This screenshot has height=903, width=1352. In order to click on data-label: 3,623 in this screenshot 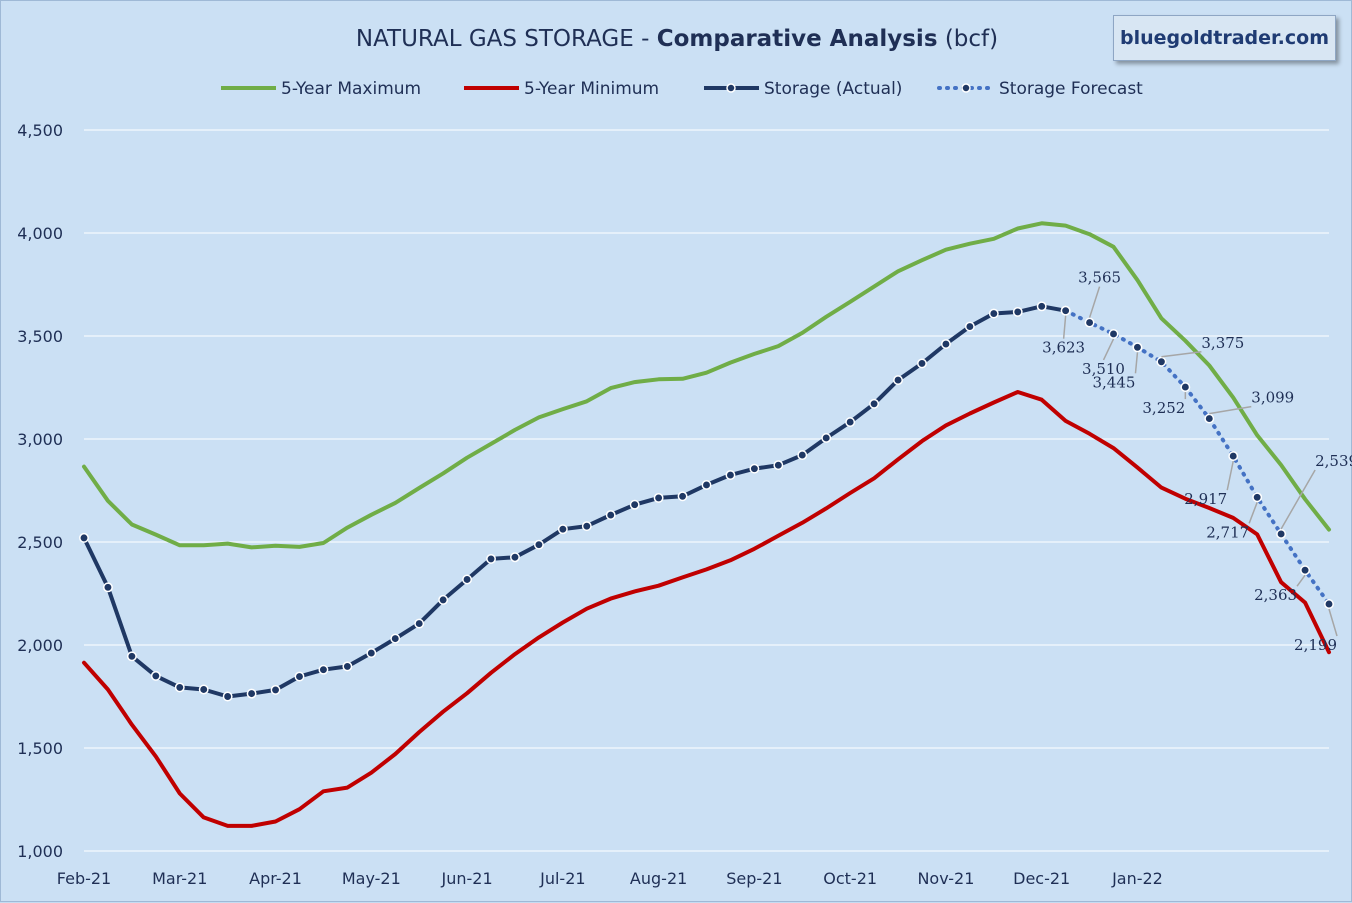, I will do `click(1063, 348)`.